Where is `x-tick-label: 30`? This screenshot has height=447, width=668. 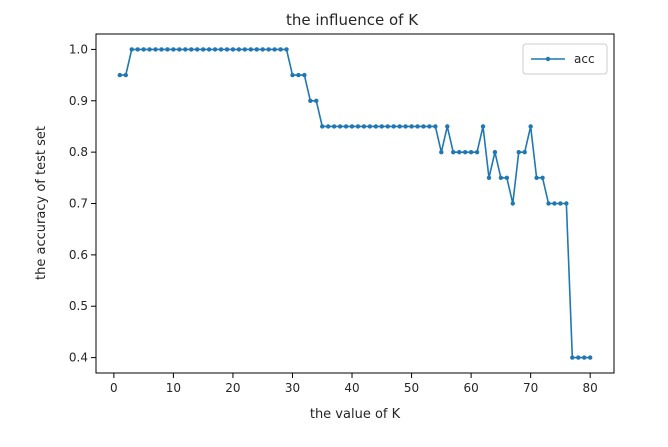 x-tick-label: 30 is located at coordinates (292, 388).